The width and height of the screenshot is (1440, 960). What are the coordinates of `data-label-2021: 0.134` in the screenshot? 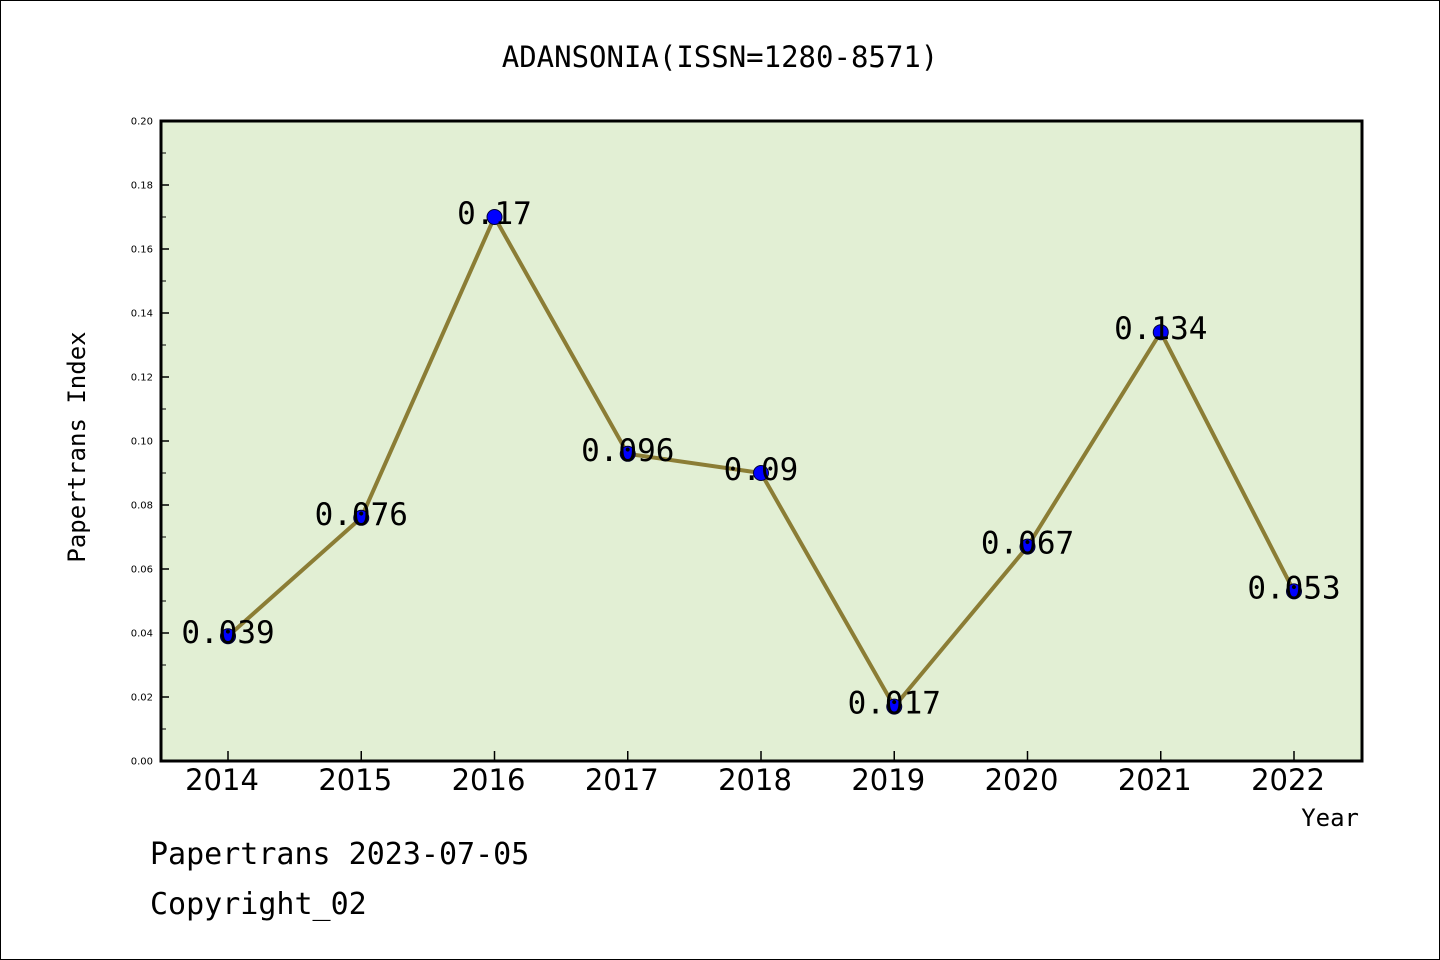 It's located at (1160, 329).